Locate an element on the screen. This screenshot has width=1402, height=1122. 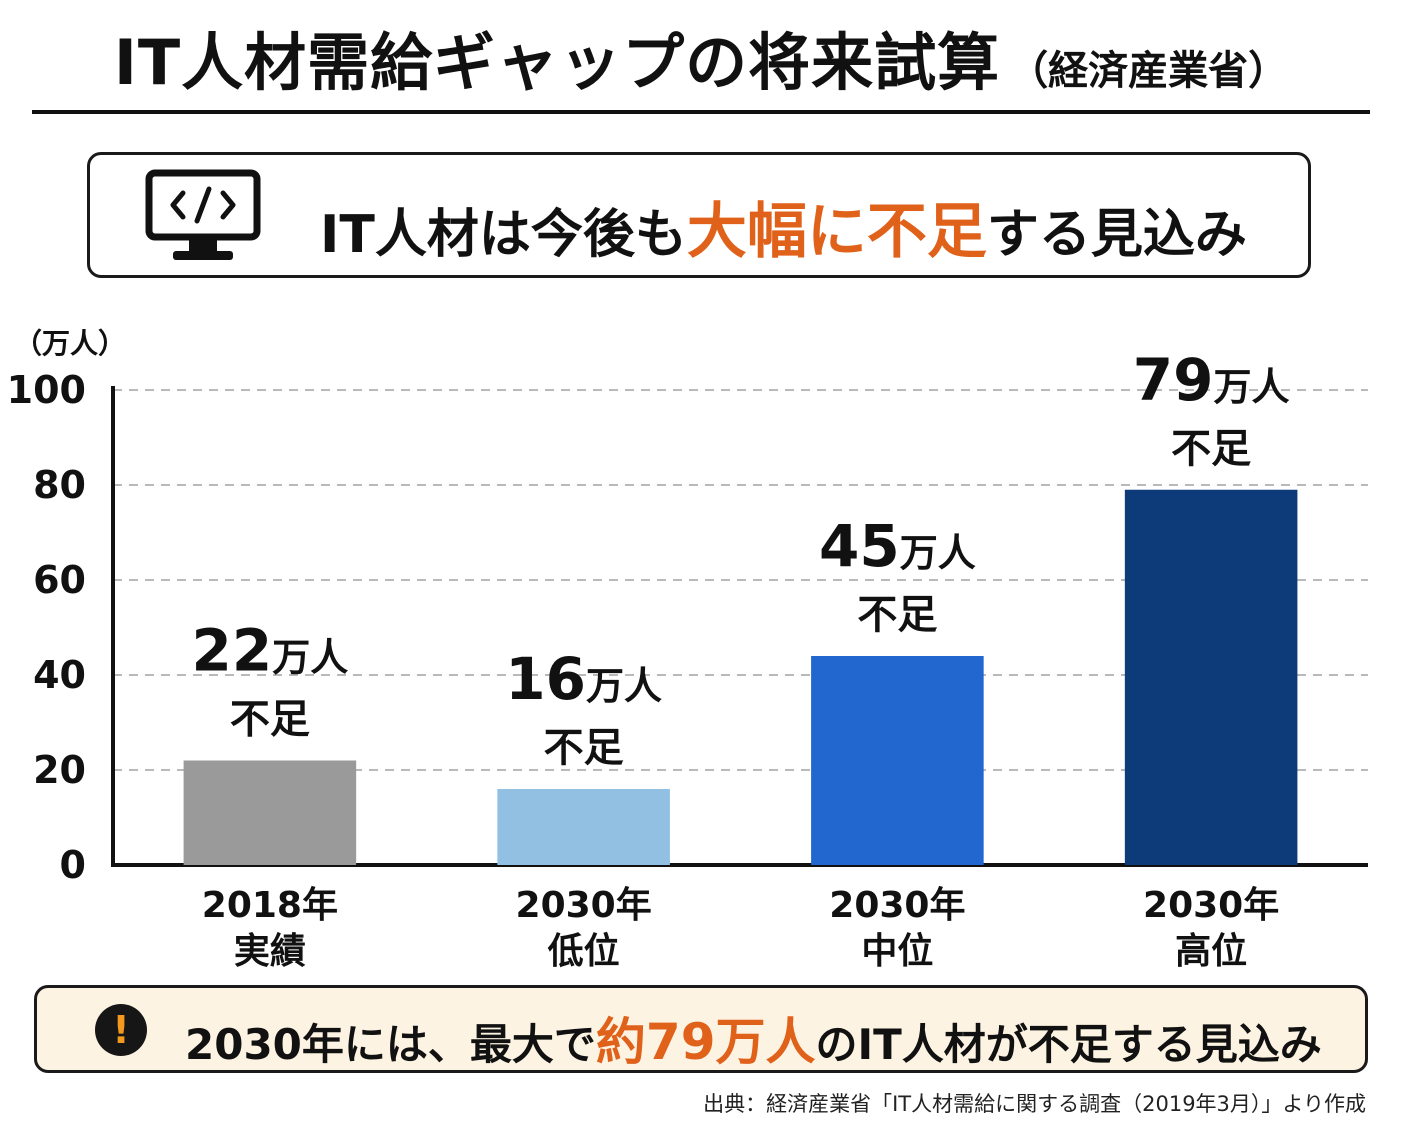
y-unit-label: （万人） is located at coordinates (70, 343).